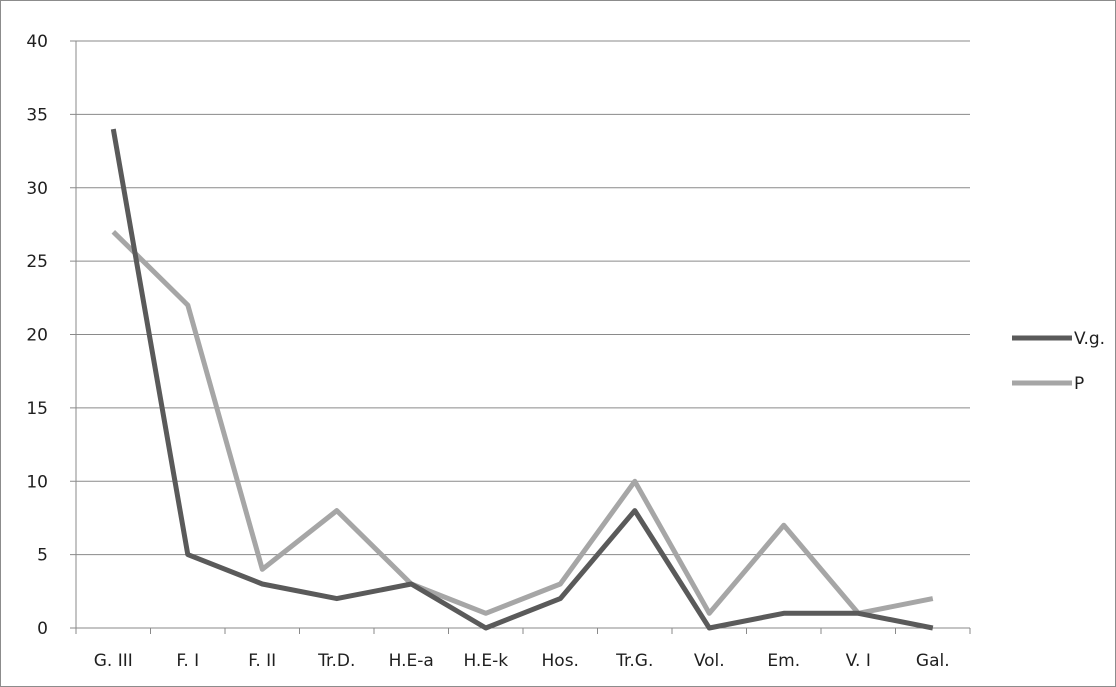  What do you see at coordinates (485, 661) in the screenshot?
I see `x-tick-label: H.E-k` at bounding box center [485, 661].